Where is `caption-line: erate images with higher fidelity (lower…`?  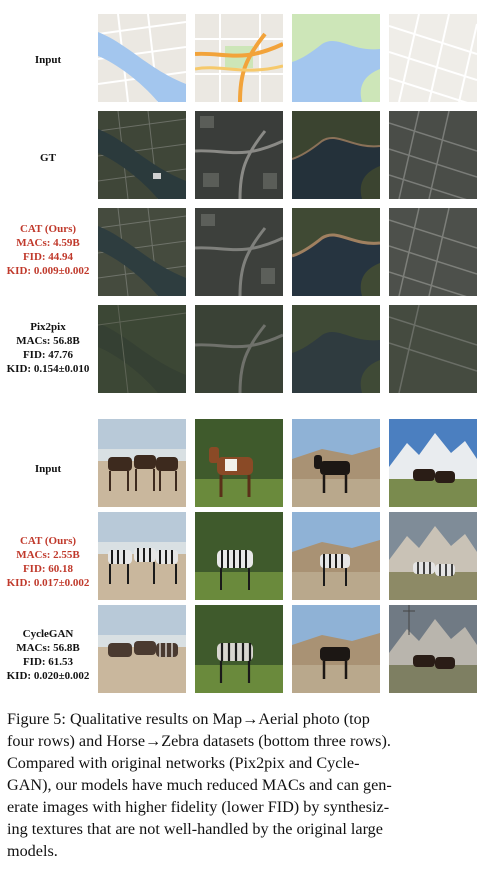 caption-line: erate images with higher fidelity (lower… is located at coordinates (198, 807).